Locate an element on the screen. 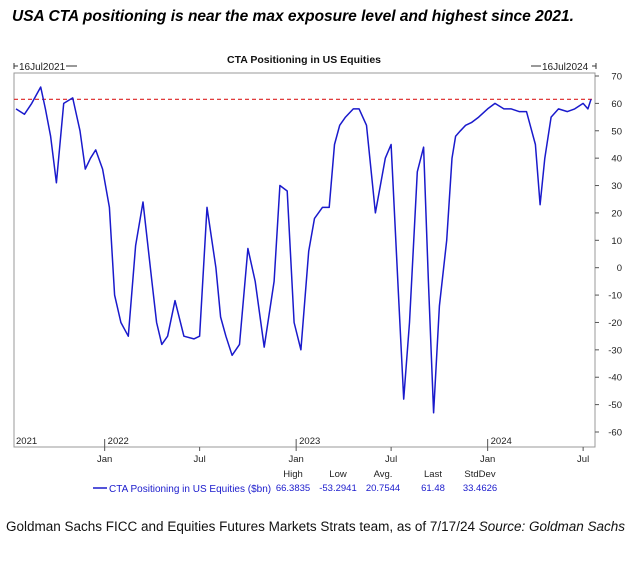 The width and height of the screenshot is (633, 563). y-tick-label: -60 is located at coordinates (615, 433).